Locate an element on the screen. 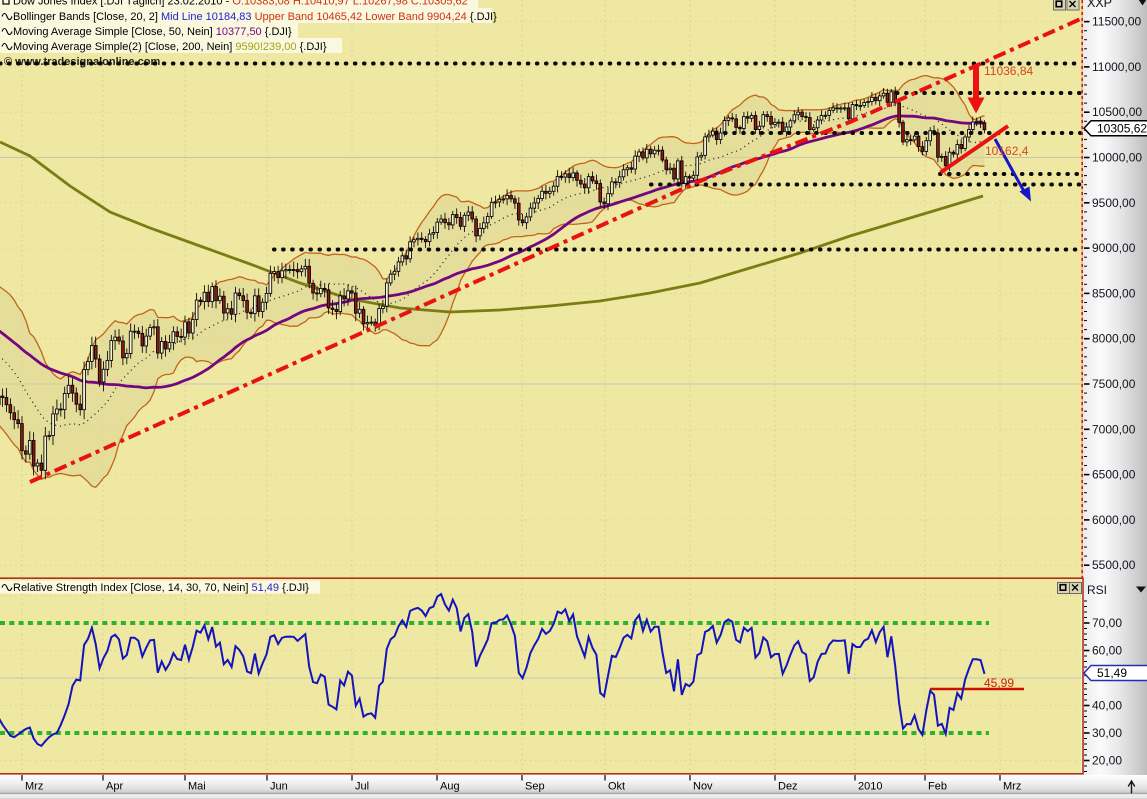 The width and height of the screenshot is (1147, 799). svg-text: 40,00 is located at coordinates (1107, 706).